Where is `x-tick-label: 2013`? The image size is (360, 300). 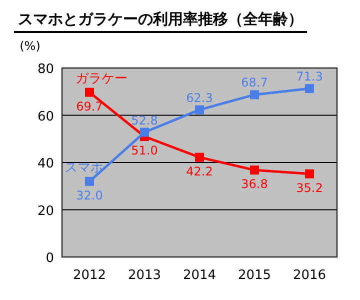 x-tick-label: 2013 is located at coordinates (145, 275).